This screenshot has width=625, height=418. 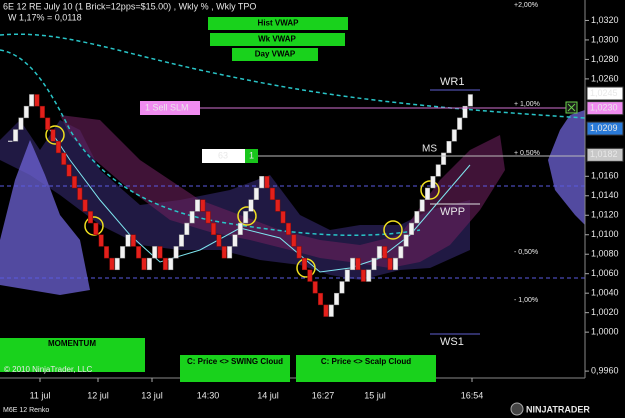 I want to click on button-label: Wk VWAP, so click(x=277, y=39).